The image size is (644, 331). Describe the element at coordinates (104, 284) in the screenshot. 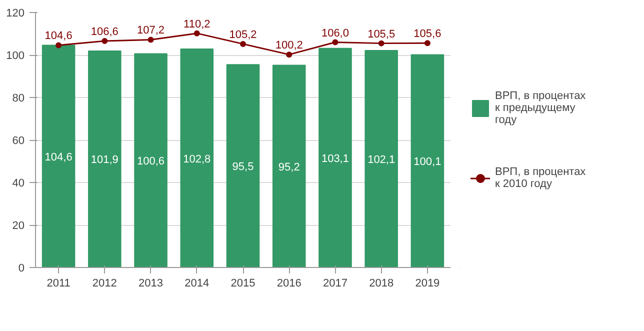

I see `x-tick-label: 2012` at that location.